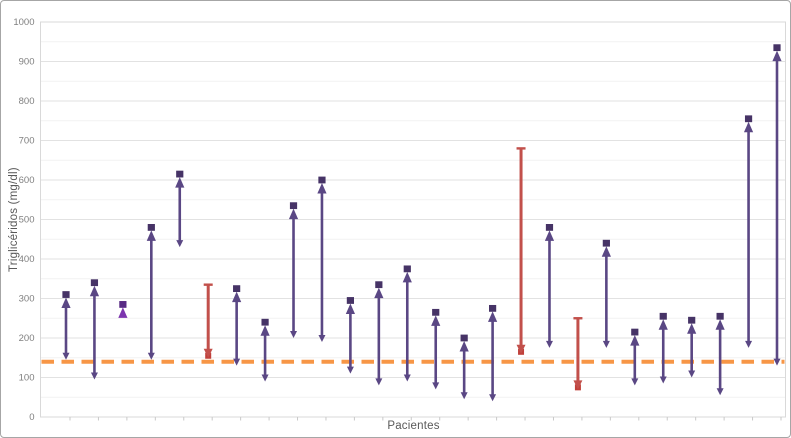 The image size is (791, 438). I want to click on patient-18-arrow, so click(549, 286).